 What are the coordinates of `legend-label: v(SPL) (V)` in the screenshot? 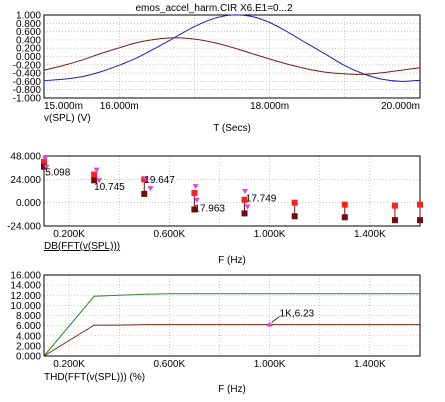 It's located at (67, 118).